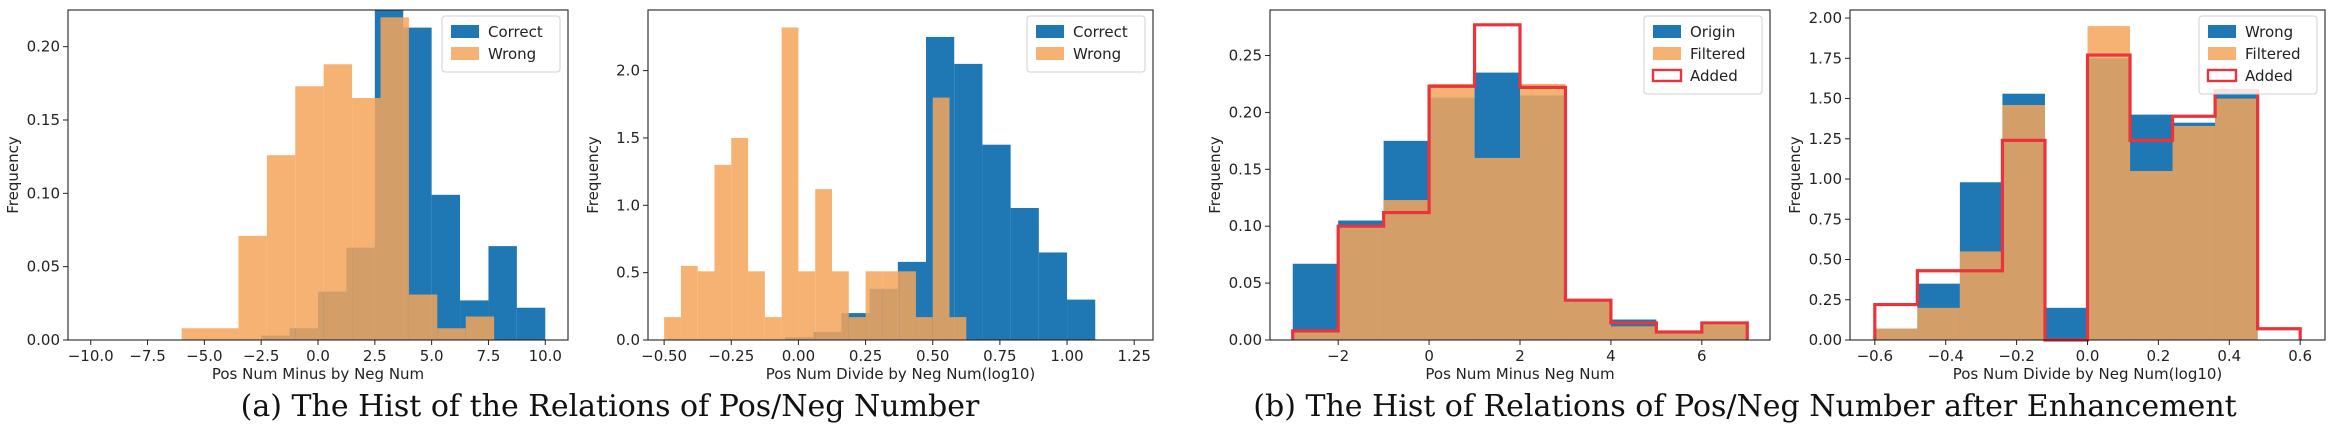  I want to click on y-tick-label: 0.05, so click(1245, 283).